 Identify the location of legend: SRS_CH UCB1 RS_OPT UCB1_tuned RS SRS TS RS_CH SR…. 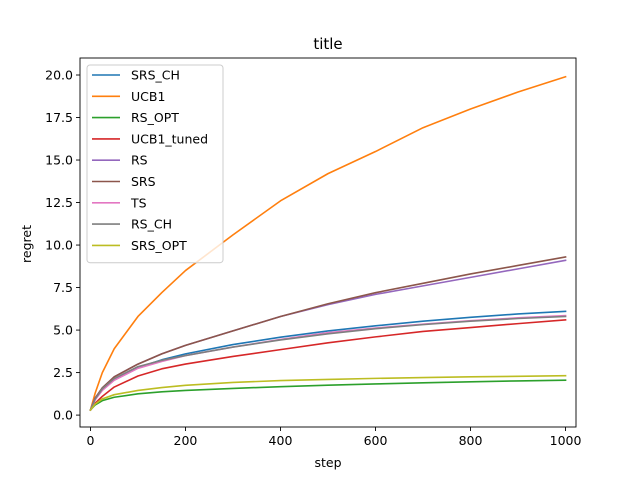
(155, 164).